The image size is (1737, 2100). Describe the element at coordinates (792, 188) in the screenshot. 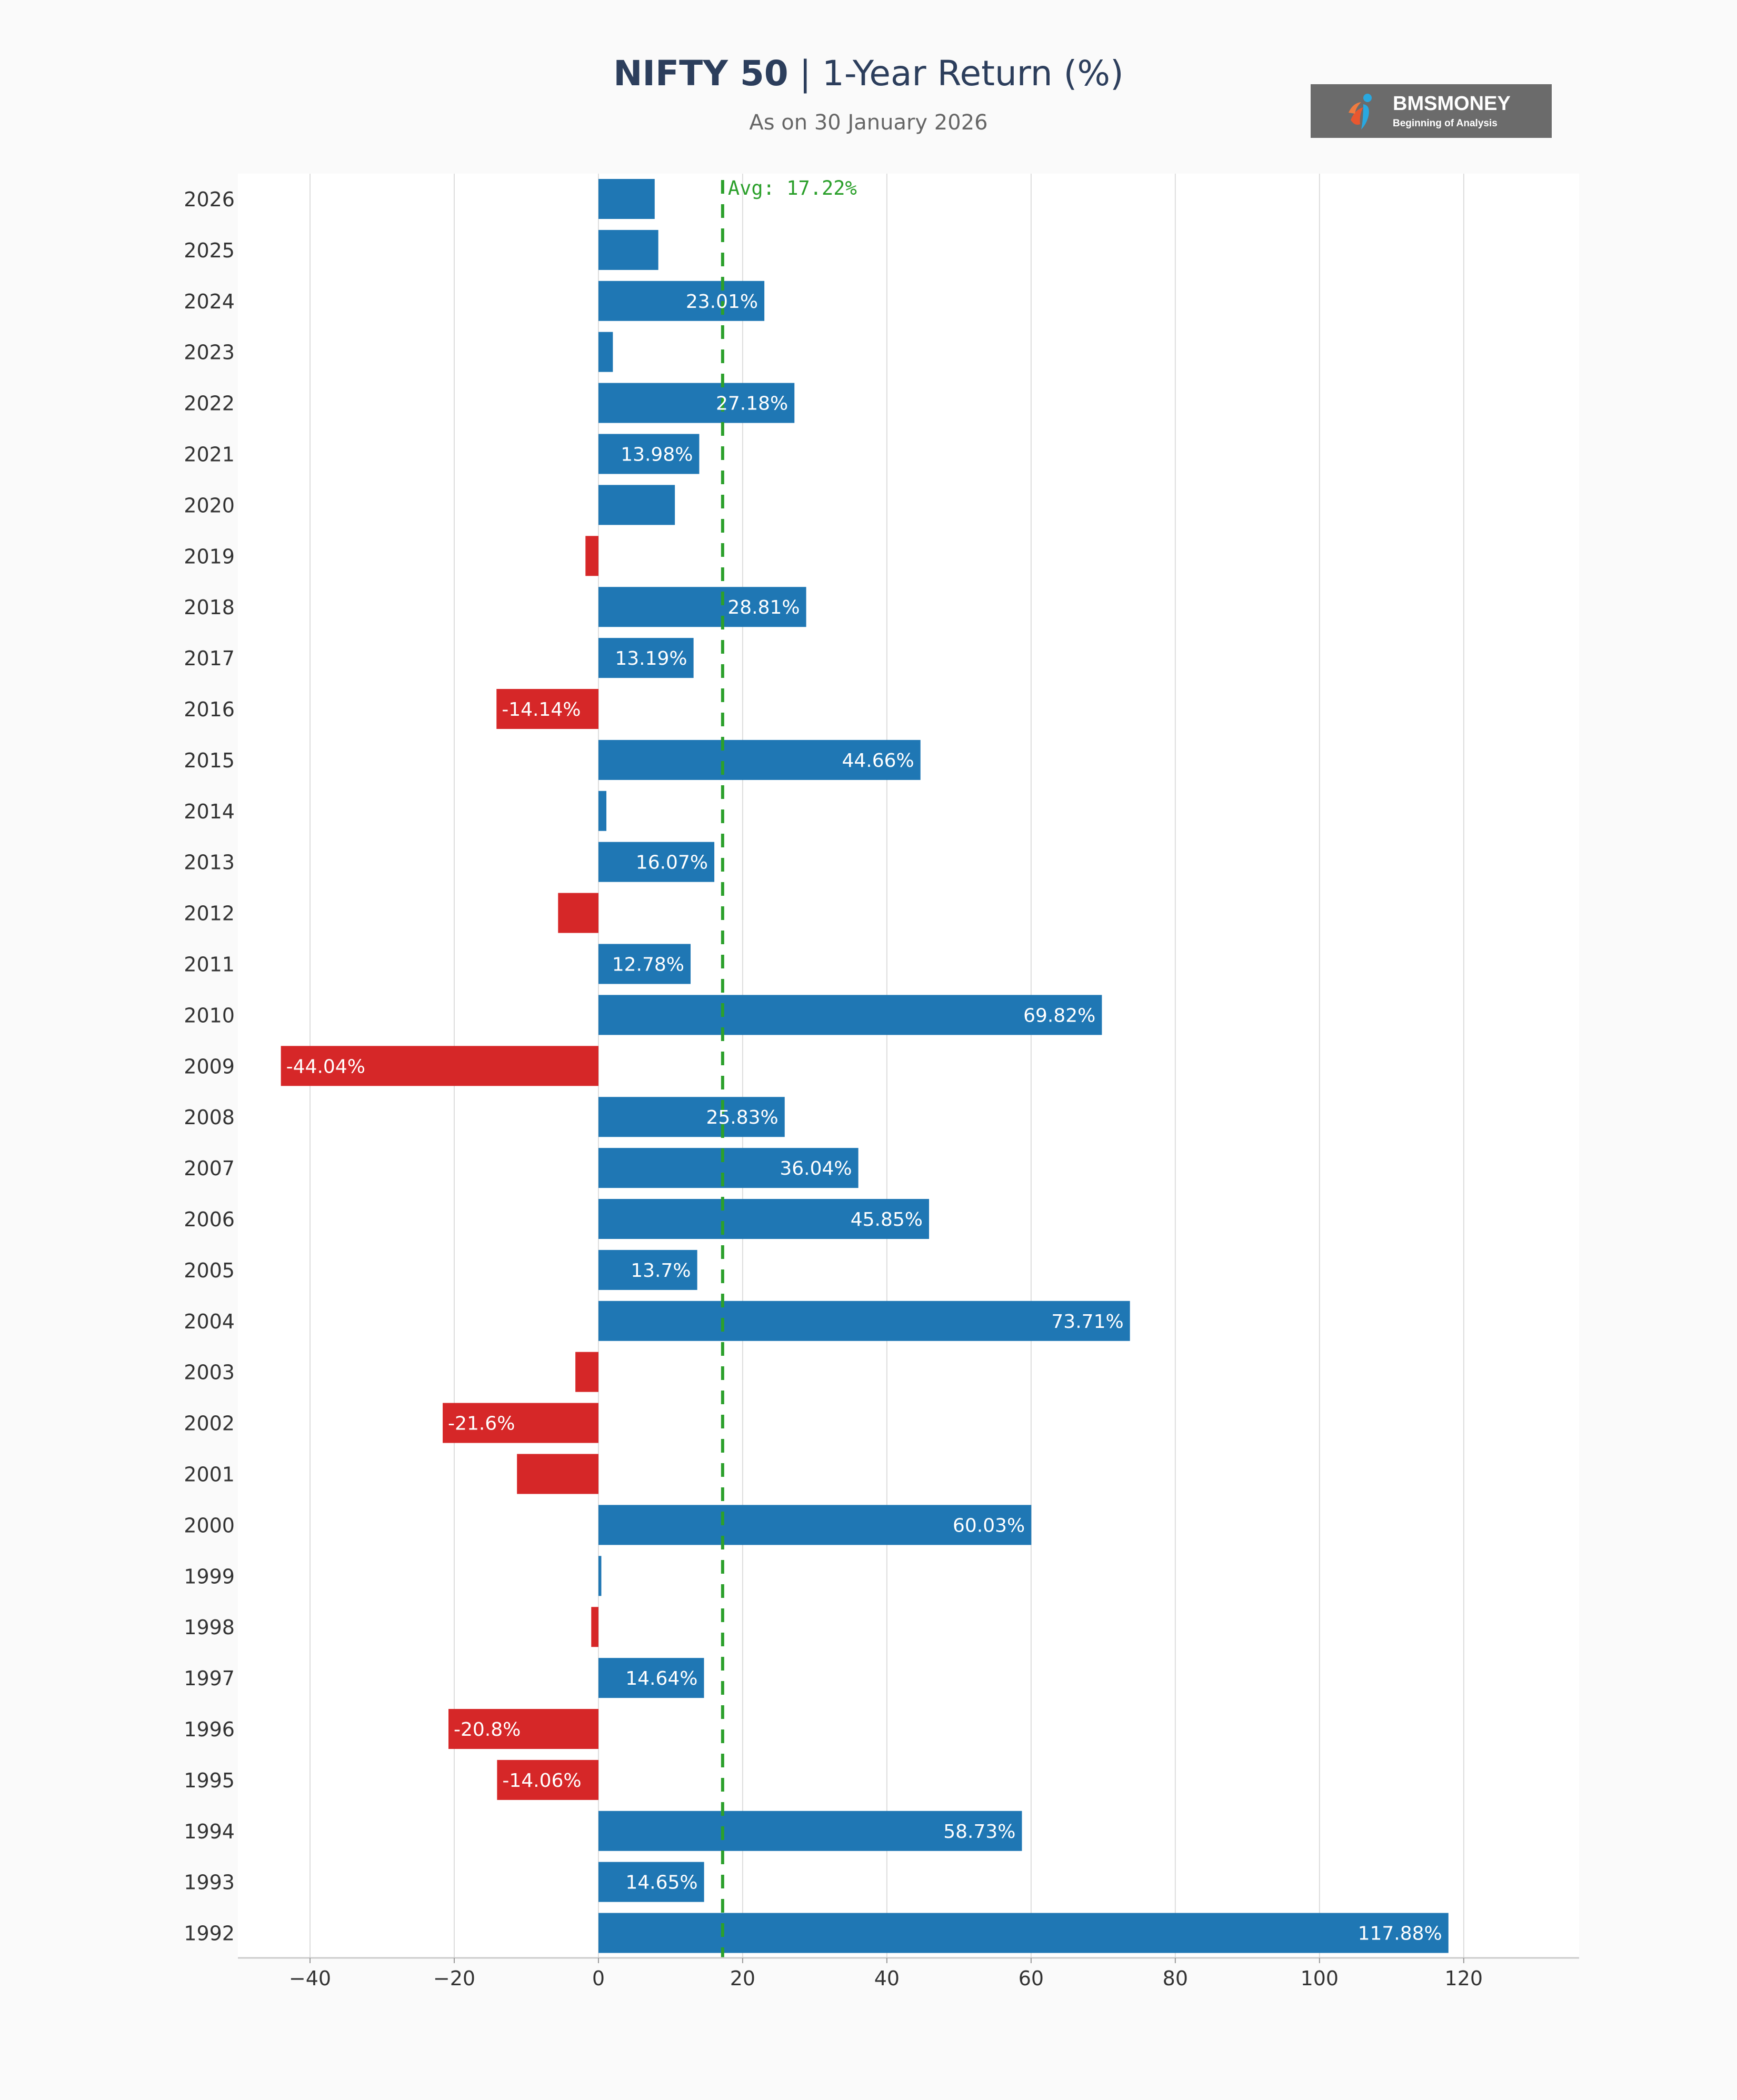

I see `average-label: Avg: 17.22%` at that location.